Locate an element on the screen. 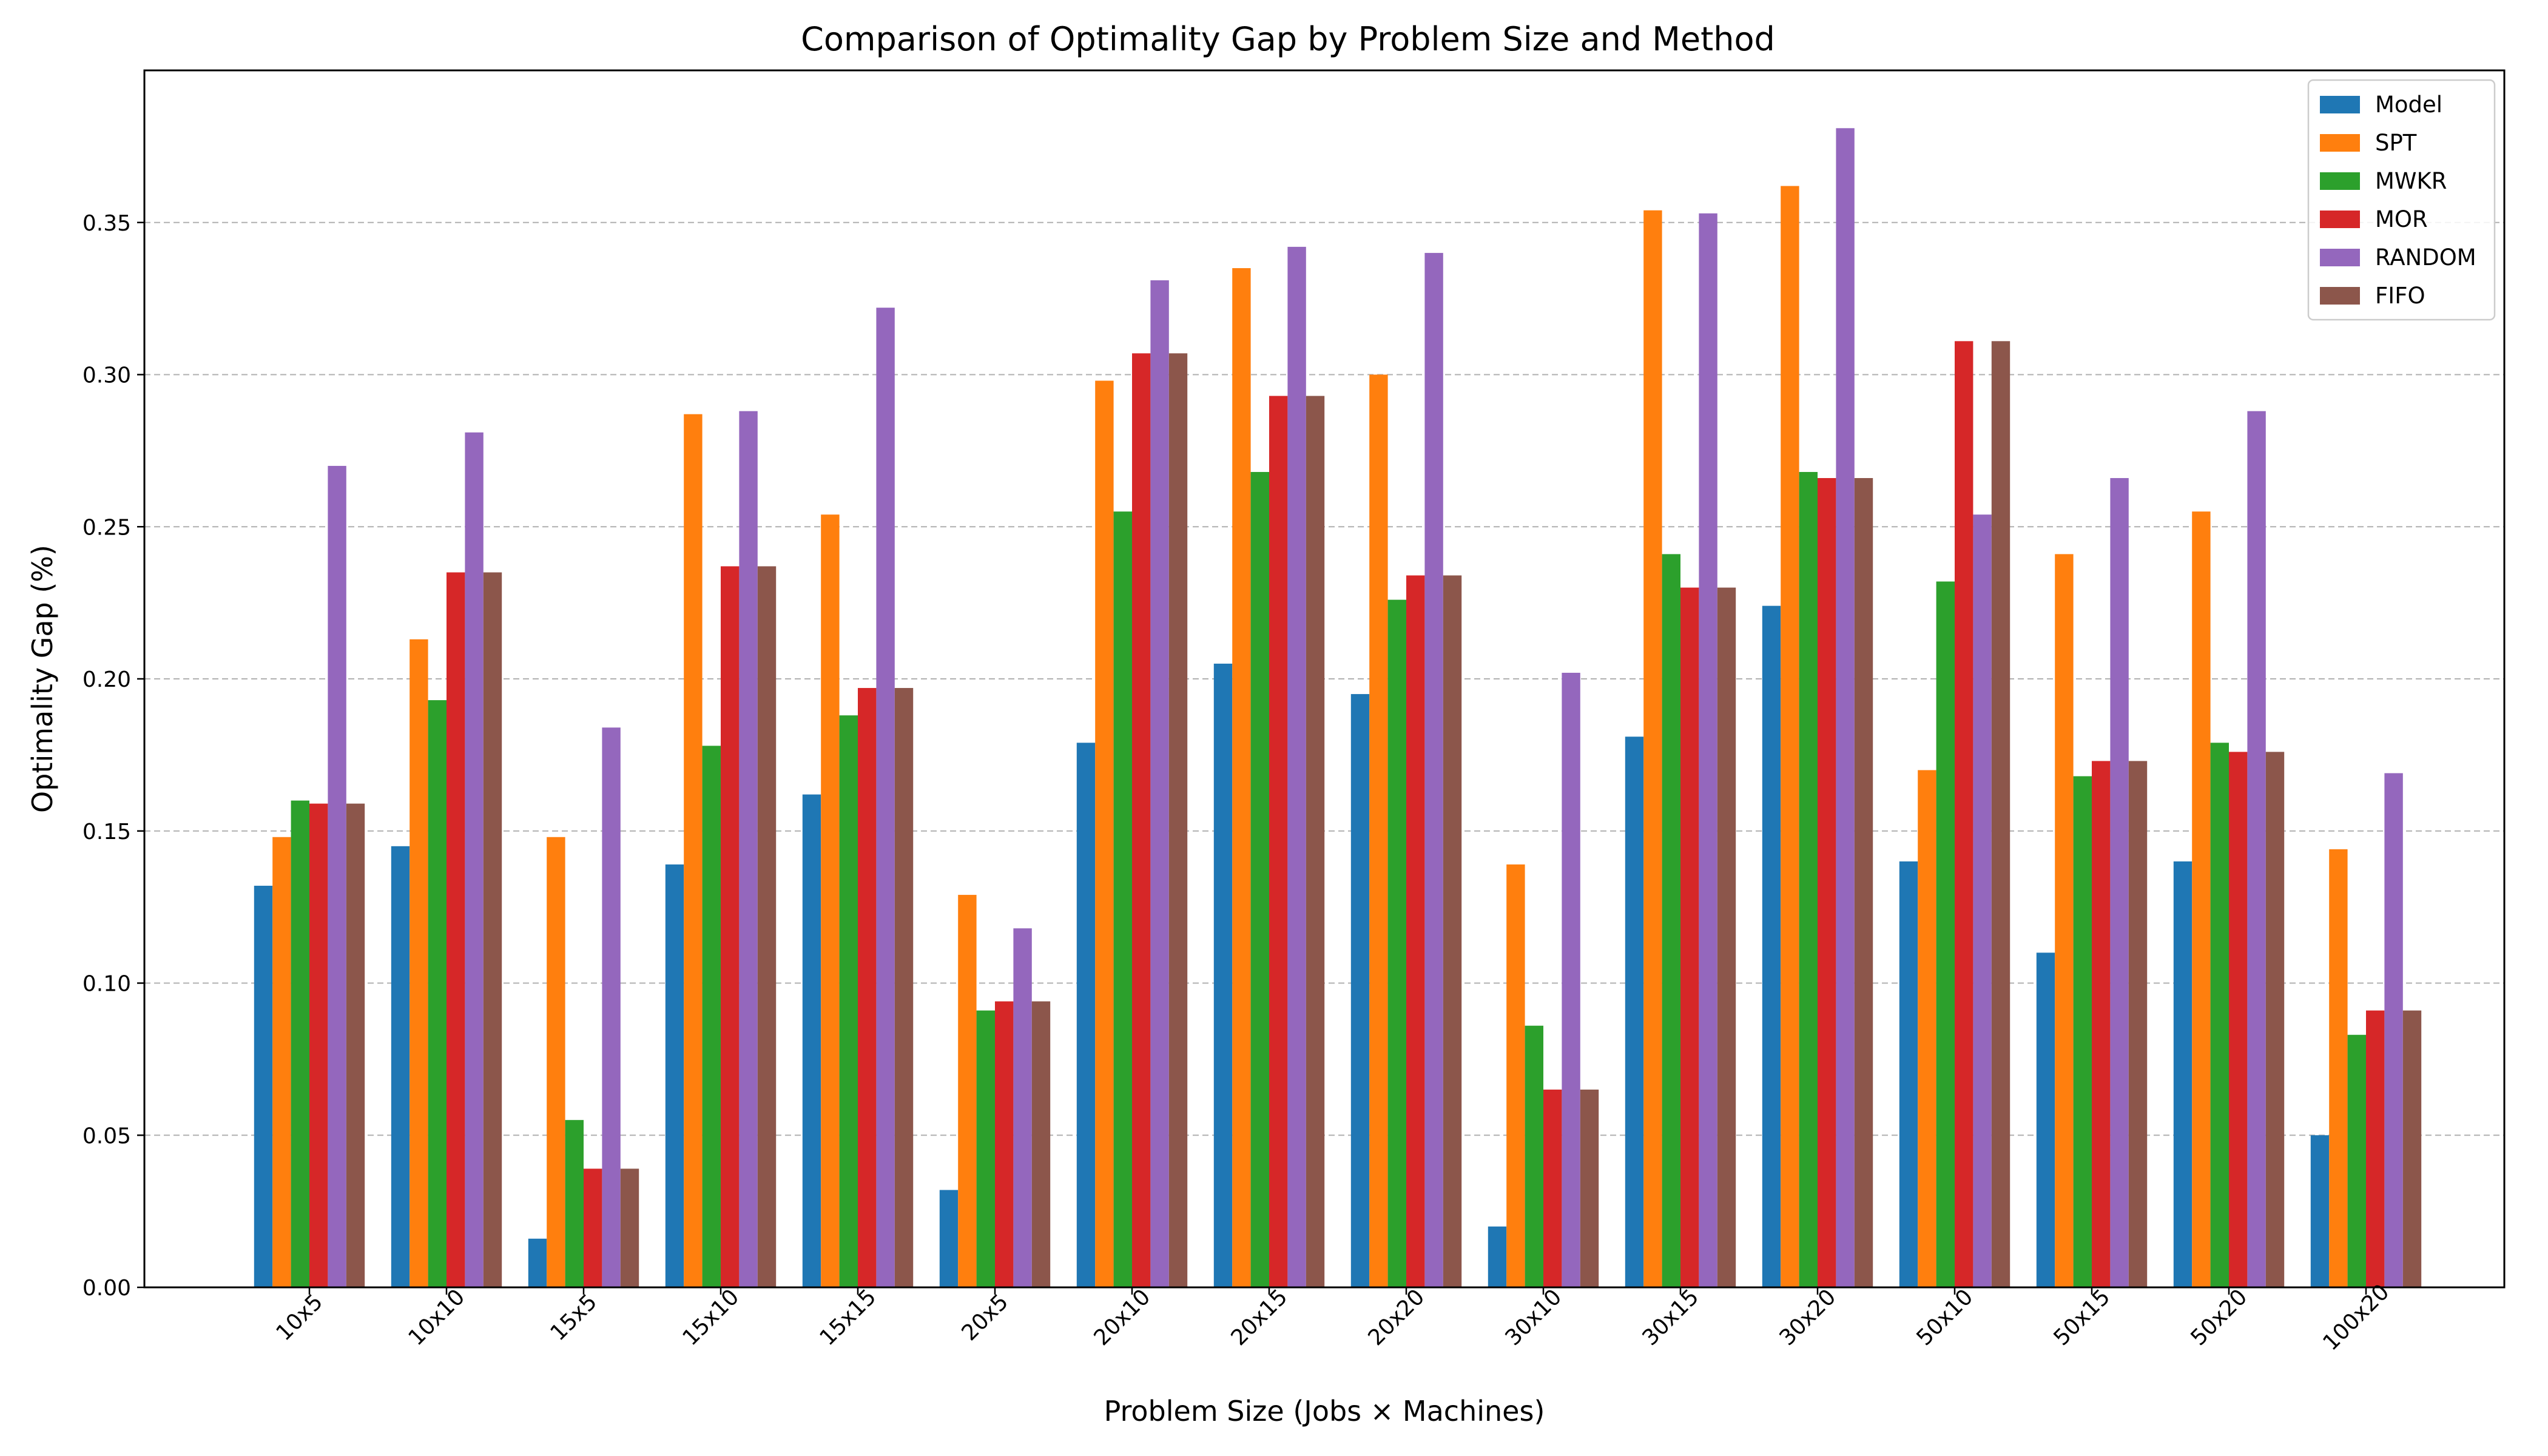 This screenshot has width=2548, height=1456. bar-fifo-30x20 is located at coordinates (1863, 882).